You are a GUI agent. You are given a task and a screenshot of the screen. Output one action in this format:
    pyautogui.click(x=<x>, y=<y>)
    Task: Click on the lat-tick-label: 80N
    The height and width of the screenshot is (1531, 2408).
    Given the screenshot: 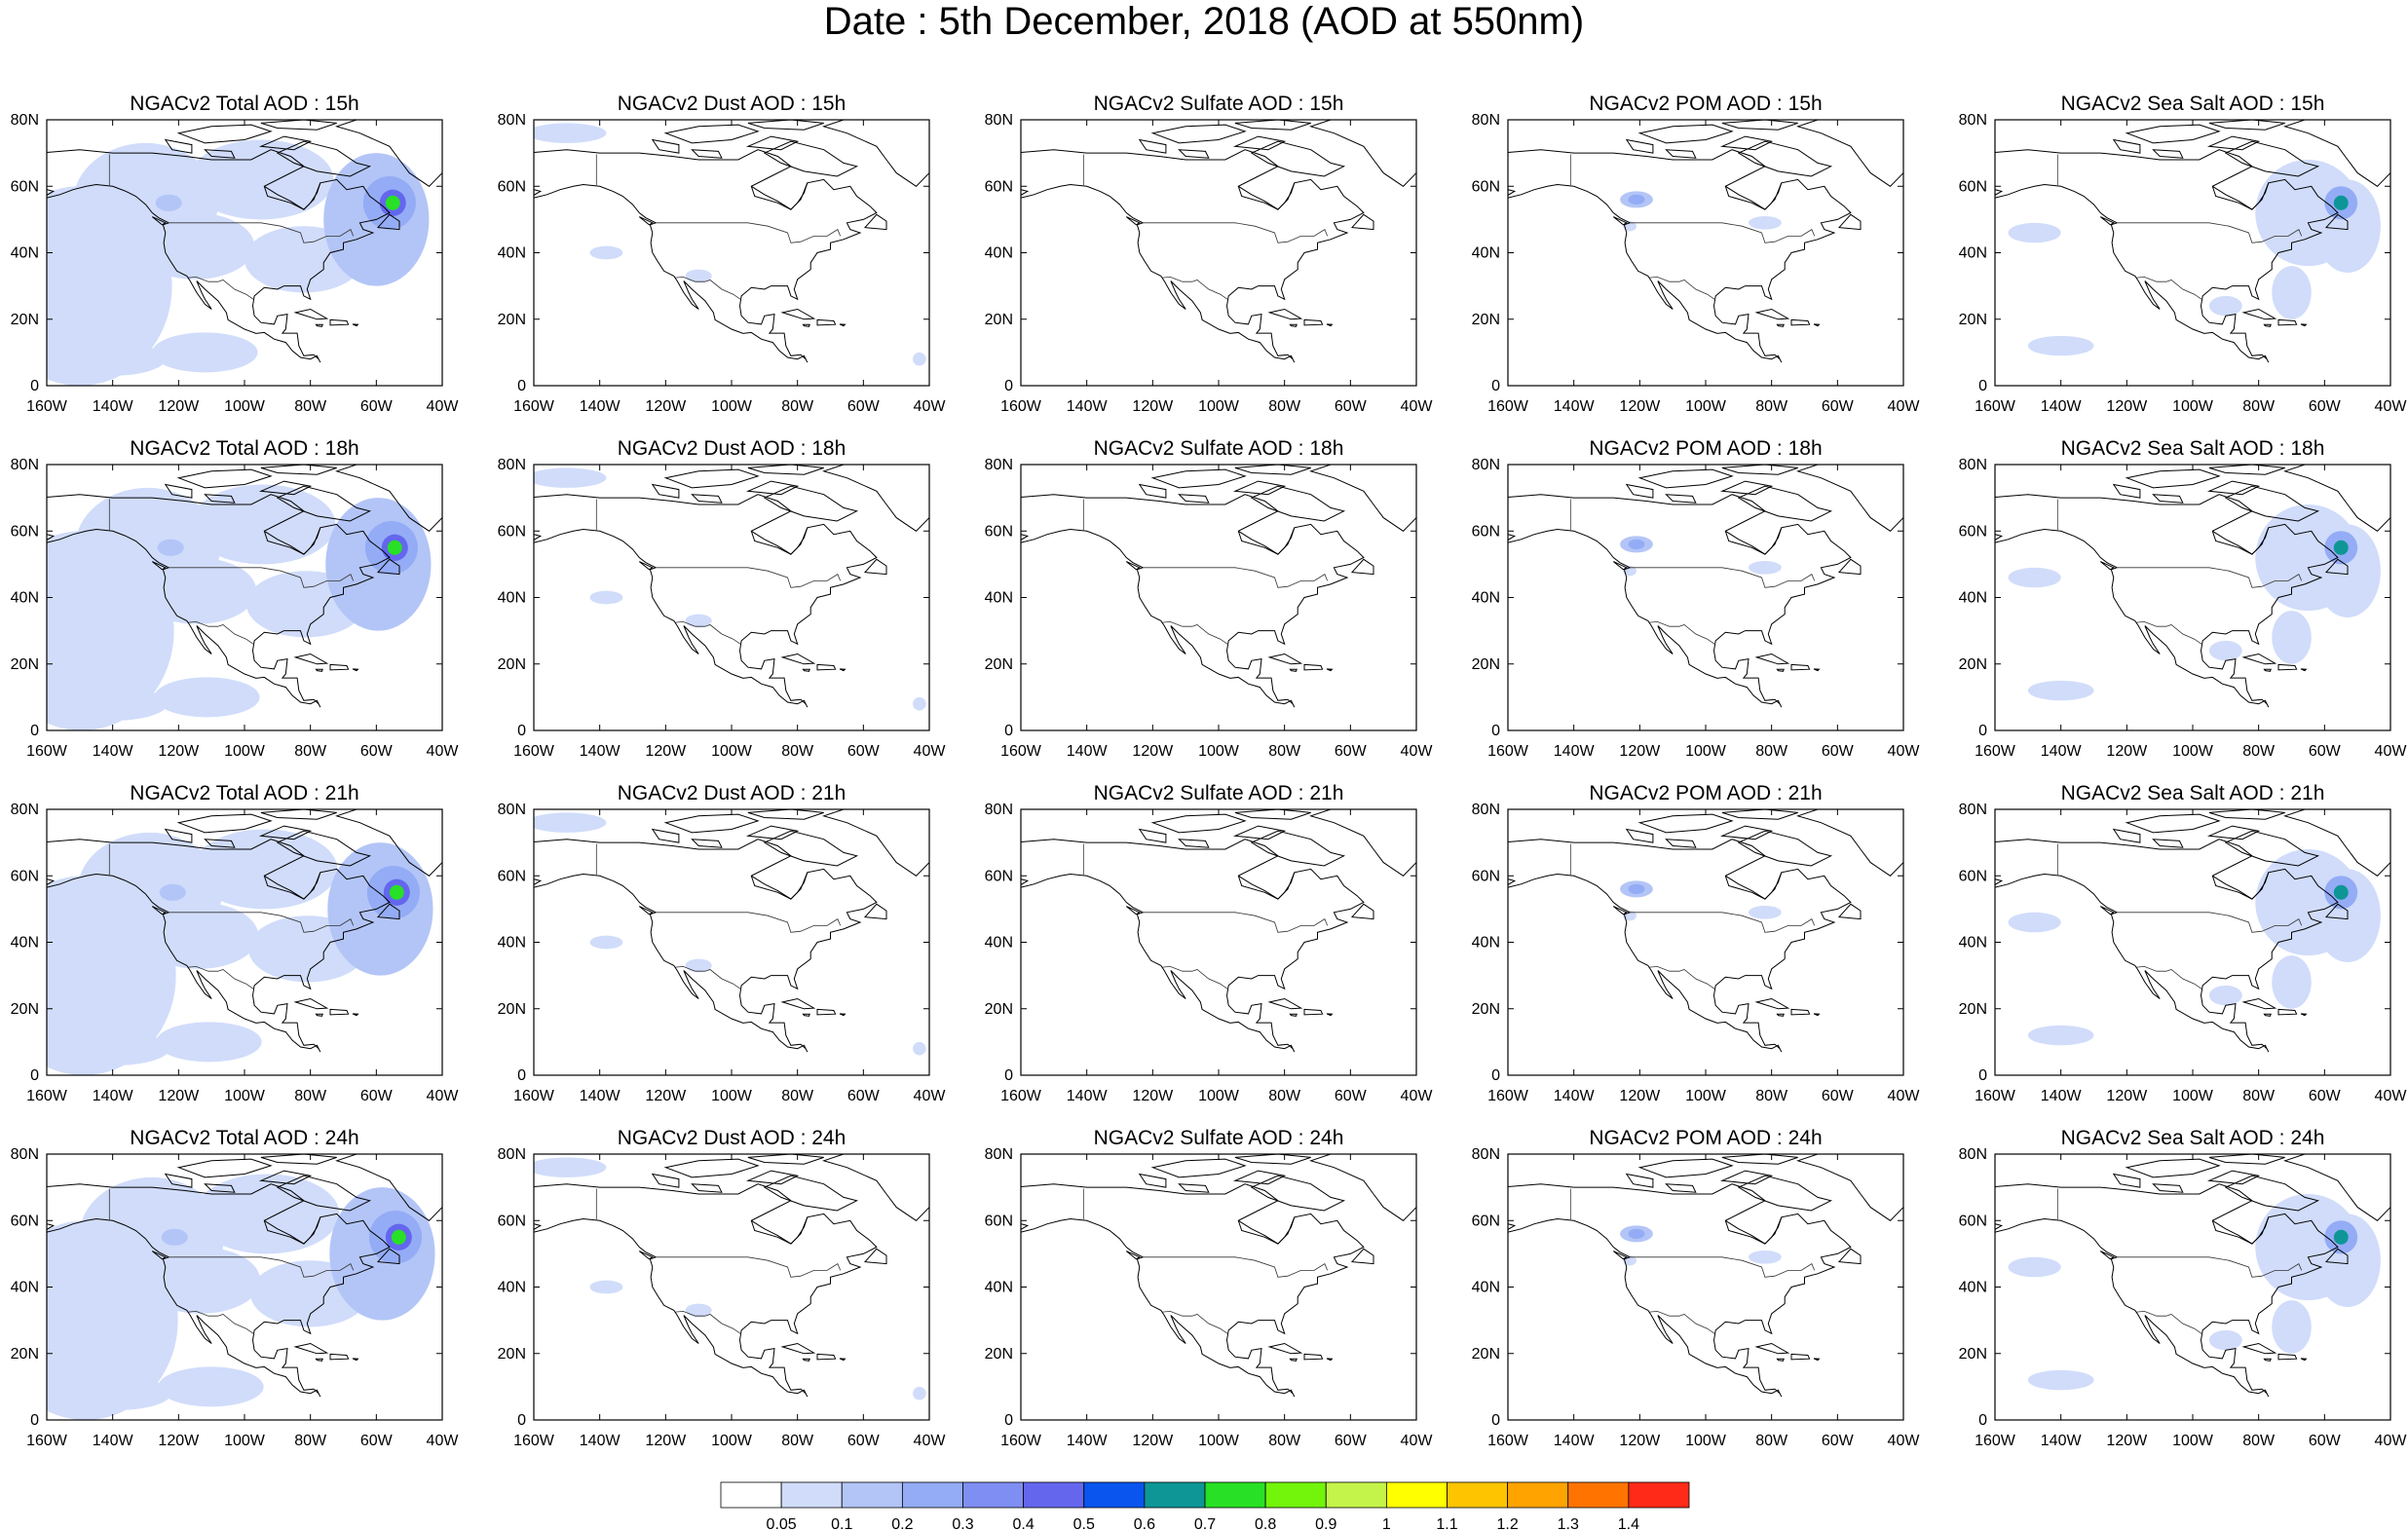 What is the action you would take?
    pyautogui.click(x=512, y=465)
    